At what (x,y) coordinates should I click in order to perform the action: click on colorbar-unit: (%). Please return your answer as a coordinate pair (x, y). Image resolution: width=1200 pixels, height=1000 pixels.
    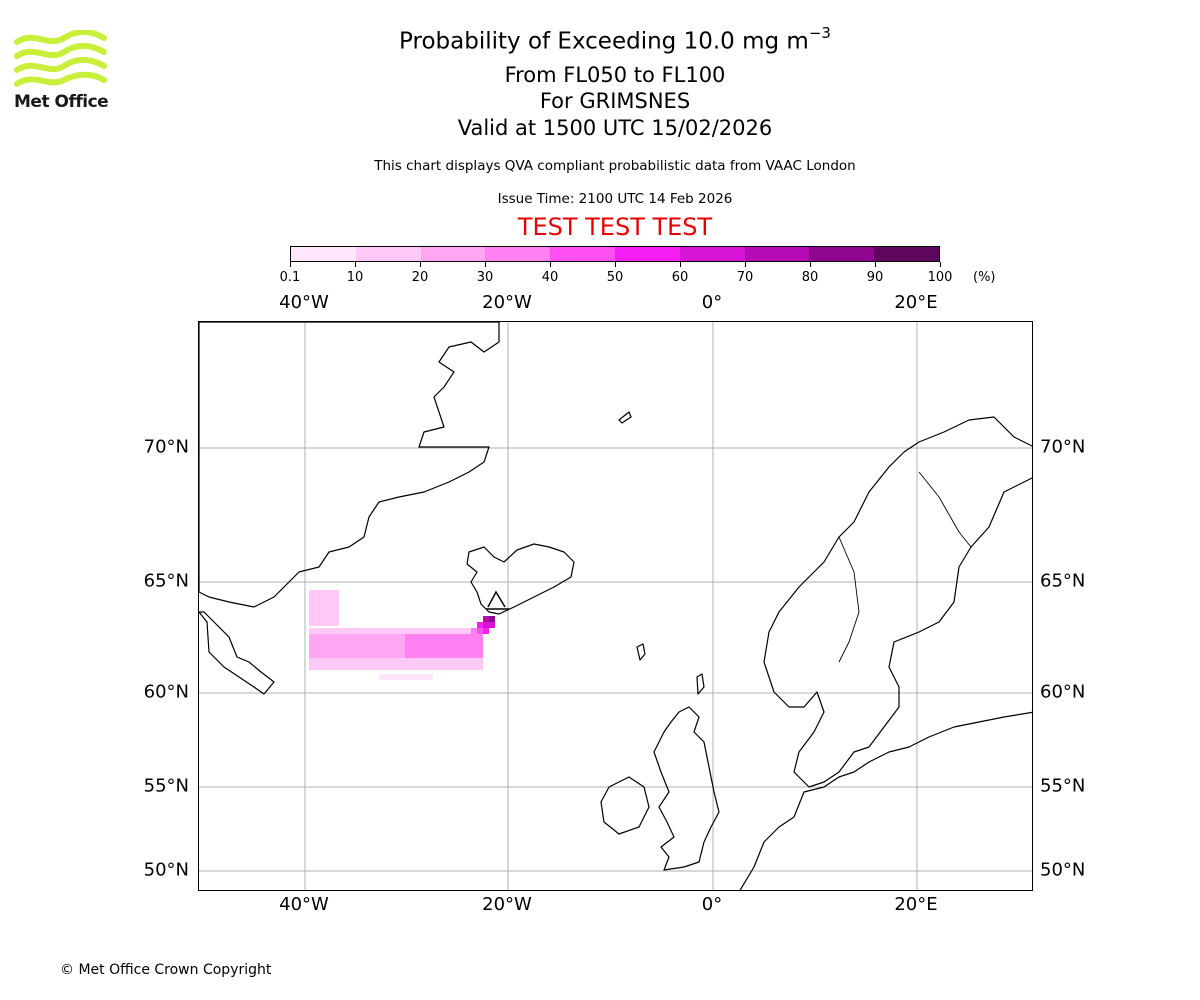
    Looking at the image, I should click on (984, 277).